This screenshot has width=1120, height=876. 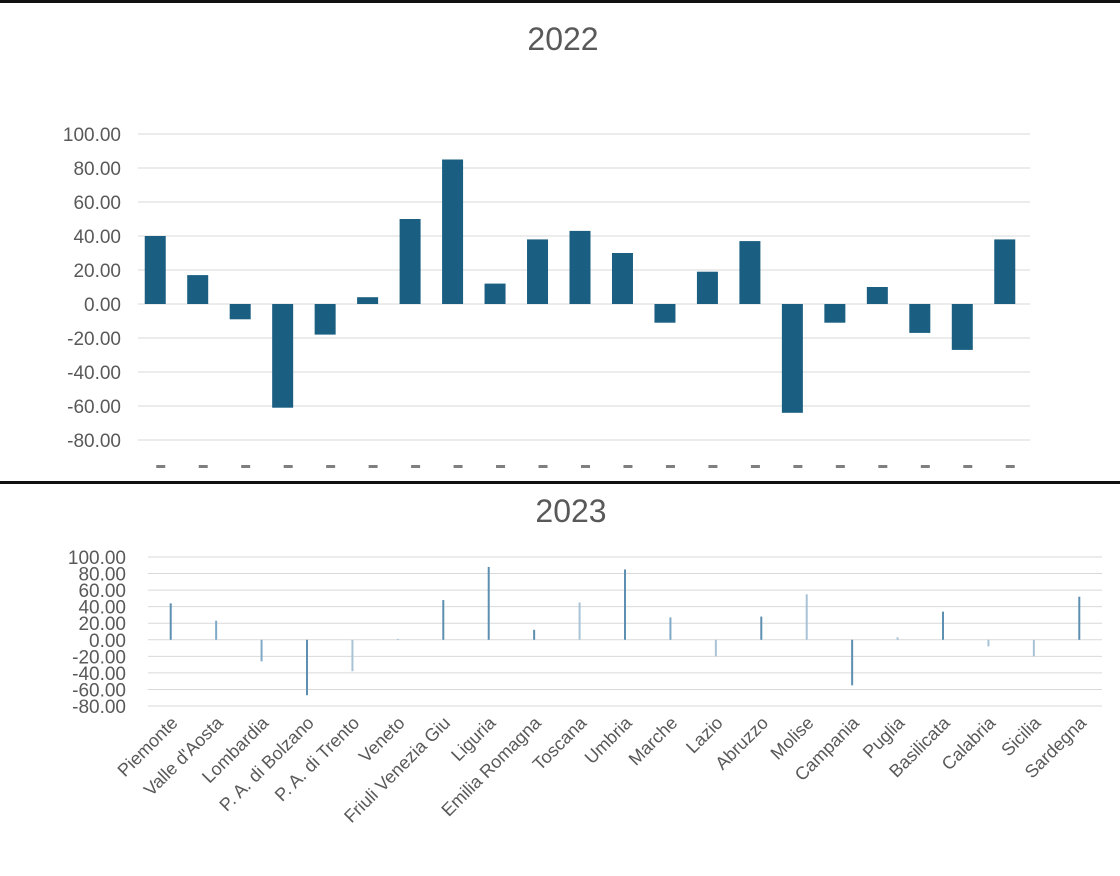 What do you see at coordinates (653, 741) in the screenshot?
I see `x-tick-label: Marche` at bounding box center [653, 741].